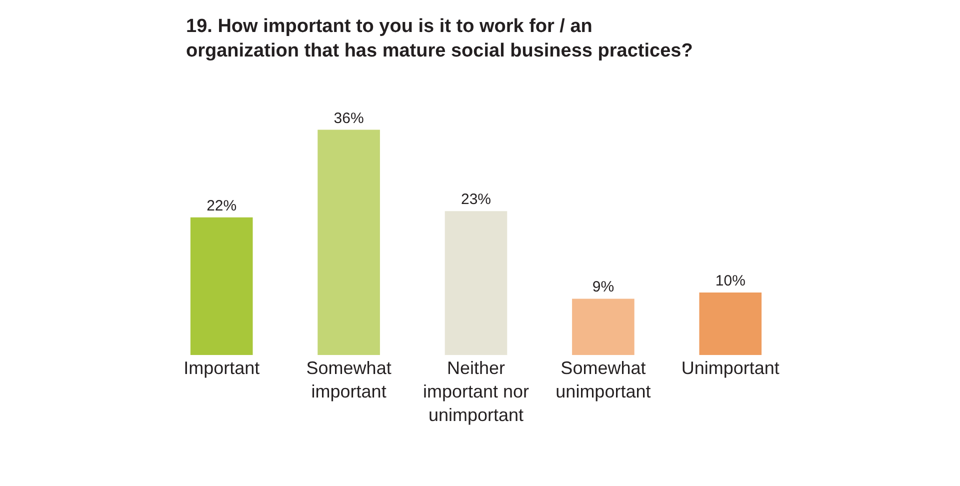  I want to click on data-label: 22%, so click(221, 205).